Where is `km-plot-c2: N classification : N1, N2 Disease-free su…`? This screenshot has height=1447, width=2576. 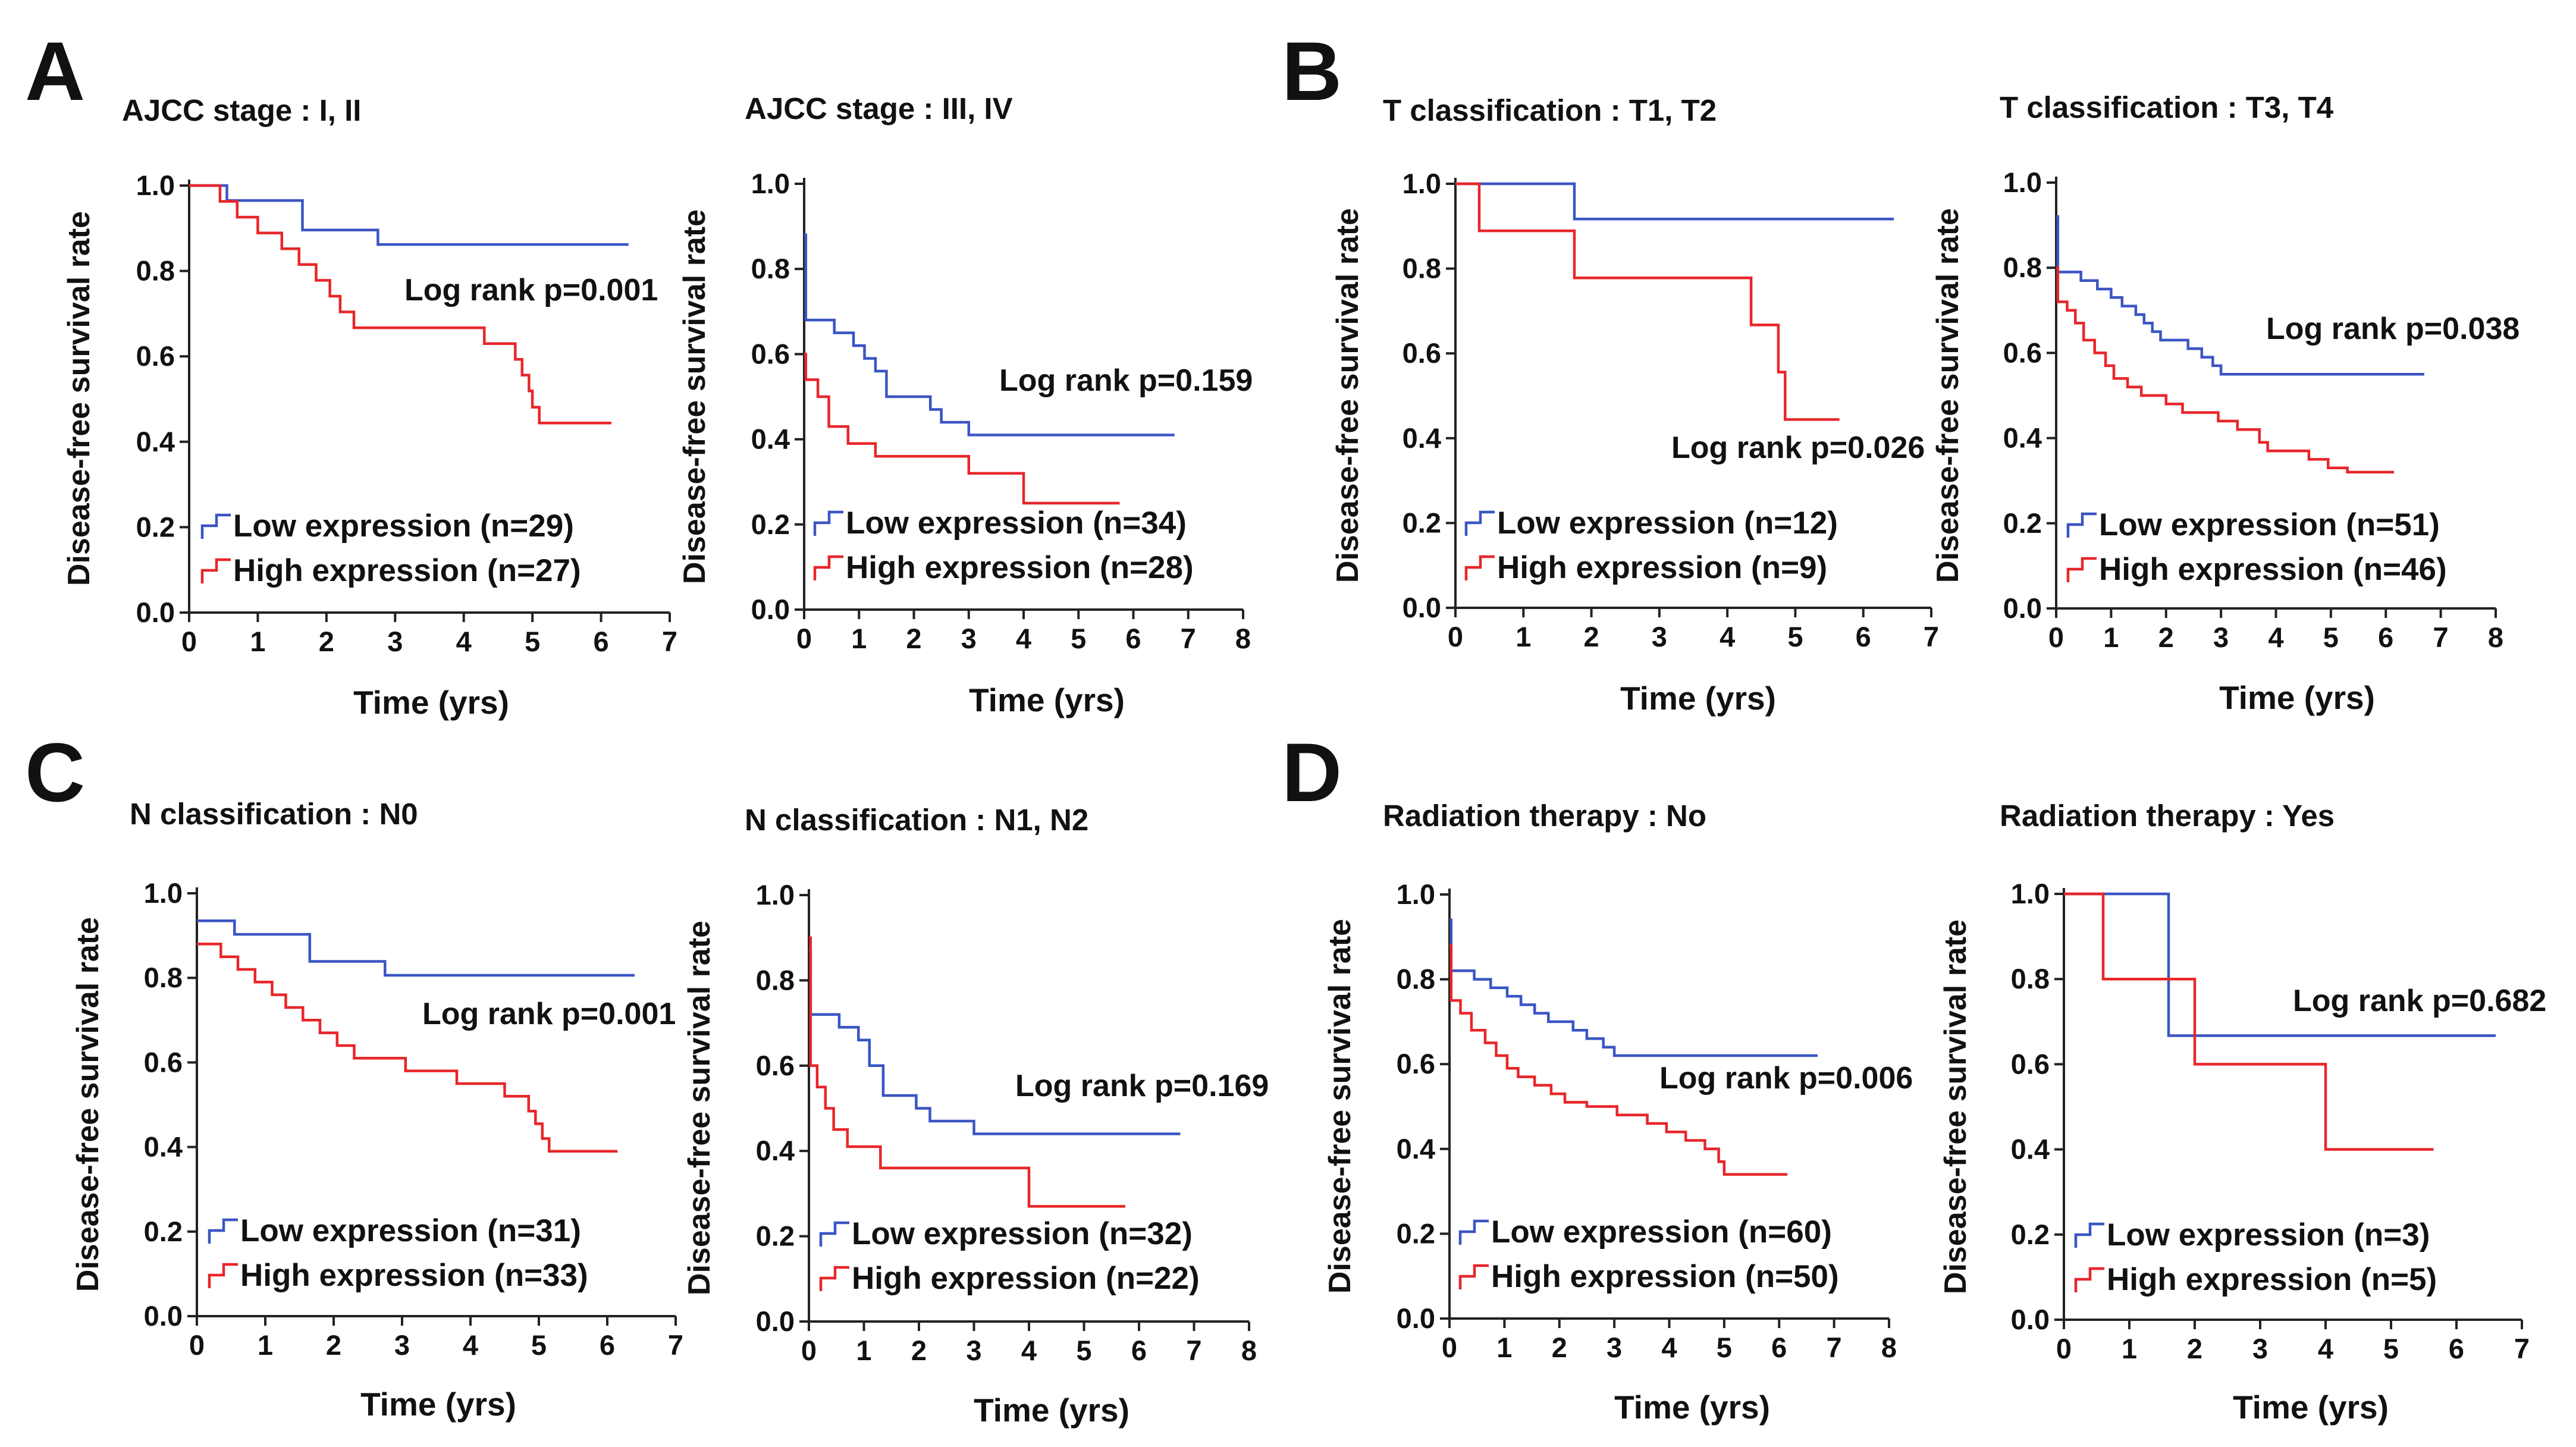 km-plot-c2: N classification : N1, N2 Disease-free su… is located at coordinates (975, 1116).